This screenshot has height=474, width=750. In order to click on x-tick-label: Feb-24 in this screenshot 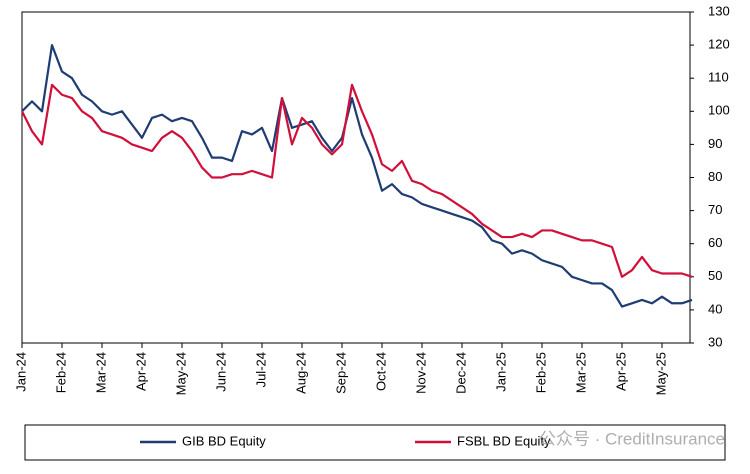, I will do `click(60, 372)`.